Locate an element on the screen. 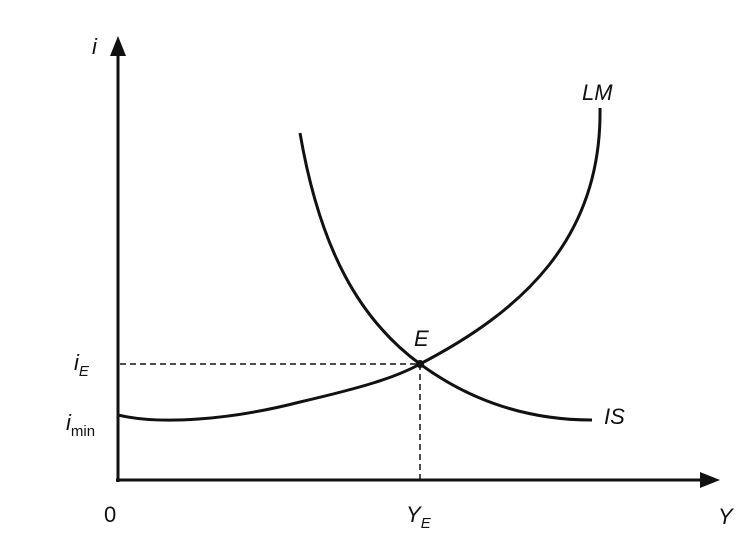 The width and height of the screenshot is (750, 540). interest-label: iE is located at coordinates (82, 365).